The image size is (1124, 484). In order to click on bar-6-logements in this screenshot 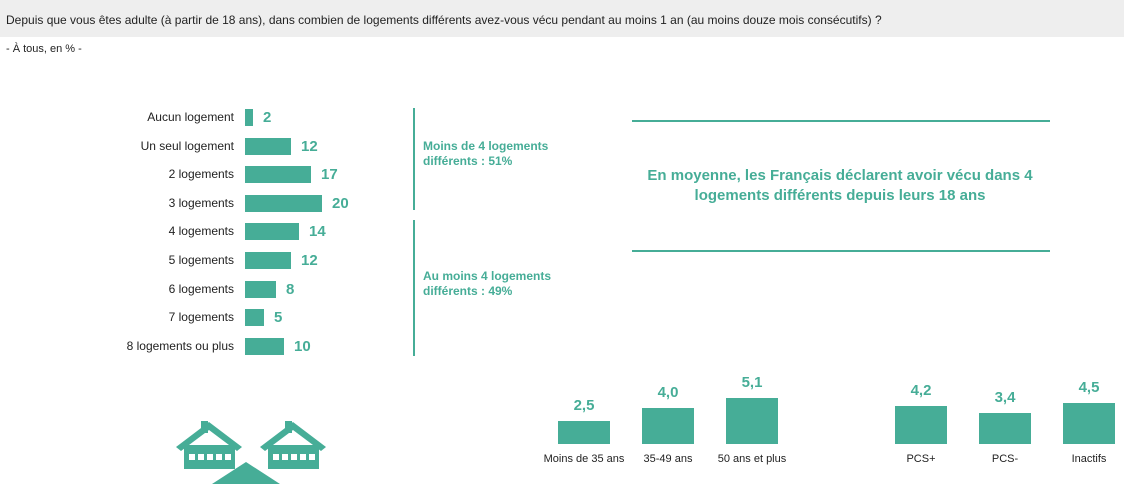, I will do `click(260, 289)`.